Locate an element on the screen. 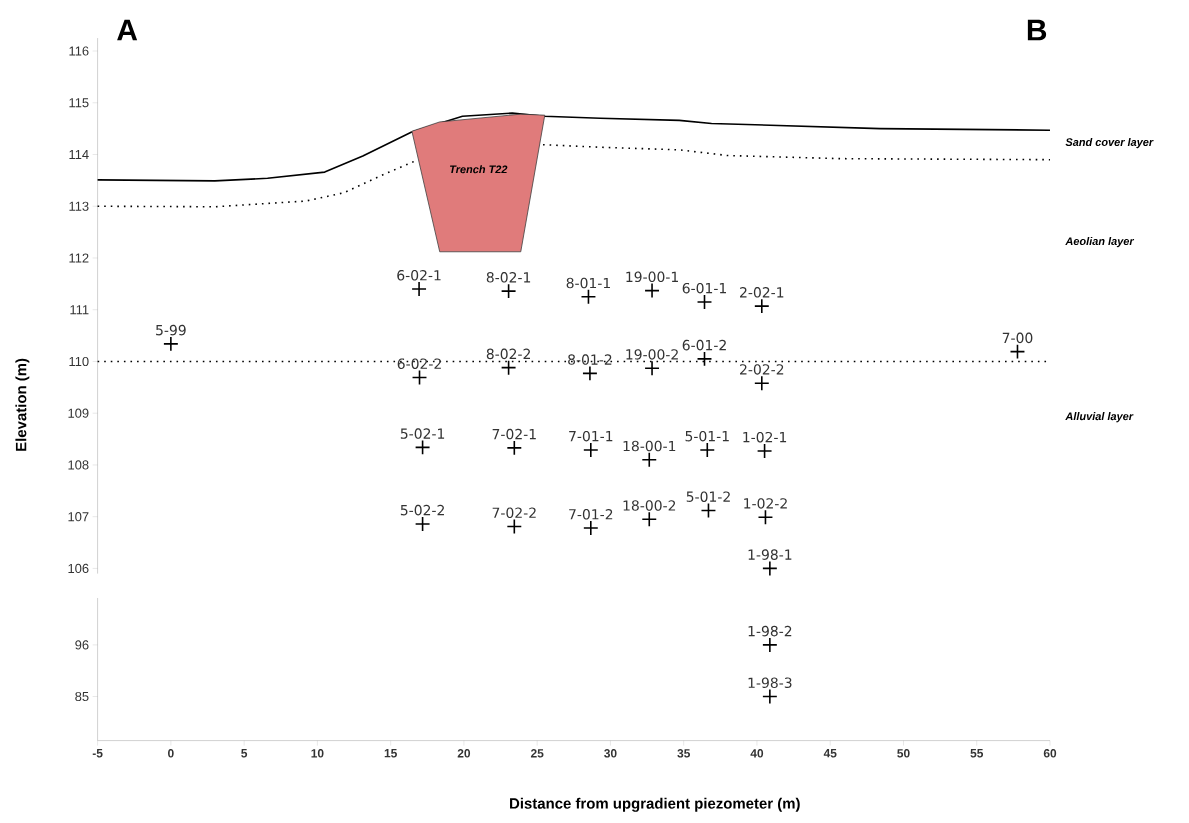 The width and height of the screenshot is (1189, 823). annotation: B is located at coordinates (1037, 30).